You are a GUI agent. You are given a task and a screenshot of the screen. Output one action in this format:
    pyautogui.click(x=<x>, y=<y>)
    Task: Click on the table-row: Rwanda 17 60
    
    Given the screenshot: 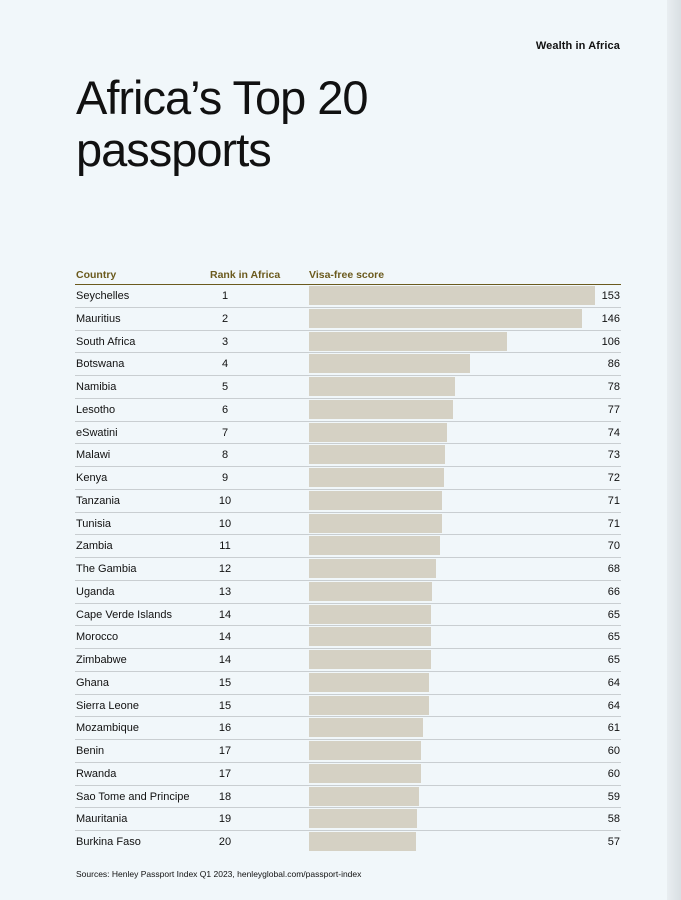 What is the action you would take?
    pyautogui.click(x=348, y=774)
    